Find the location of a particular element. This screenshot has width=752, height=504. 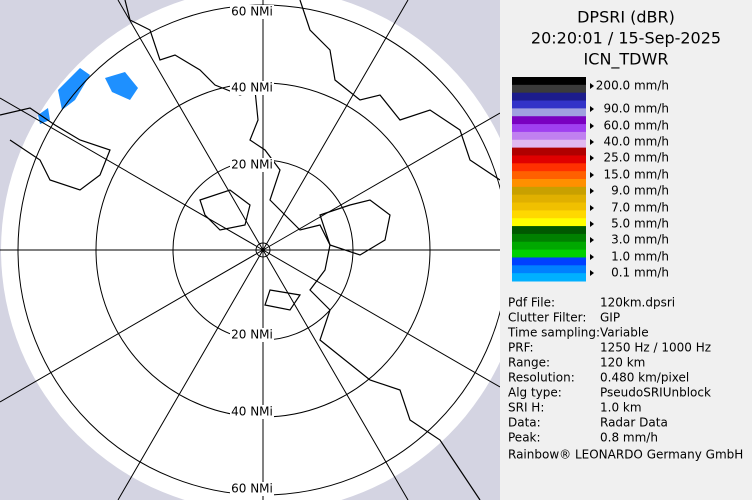

info-value: Radar Data is located at coordinates (634, 423).